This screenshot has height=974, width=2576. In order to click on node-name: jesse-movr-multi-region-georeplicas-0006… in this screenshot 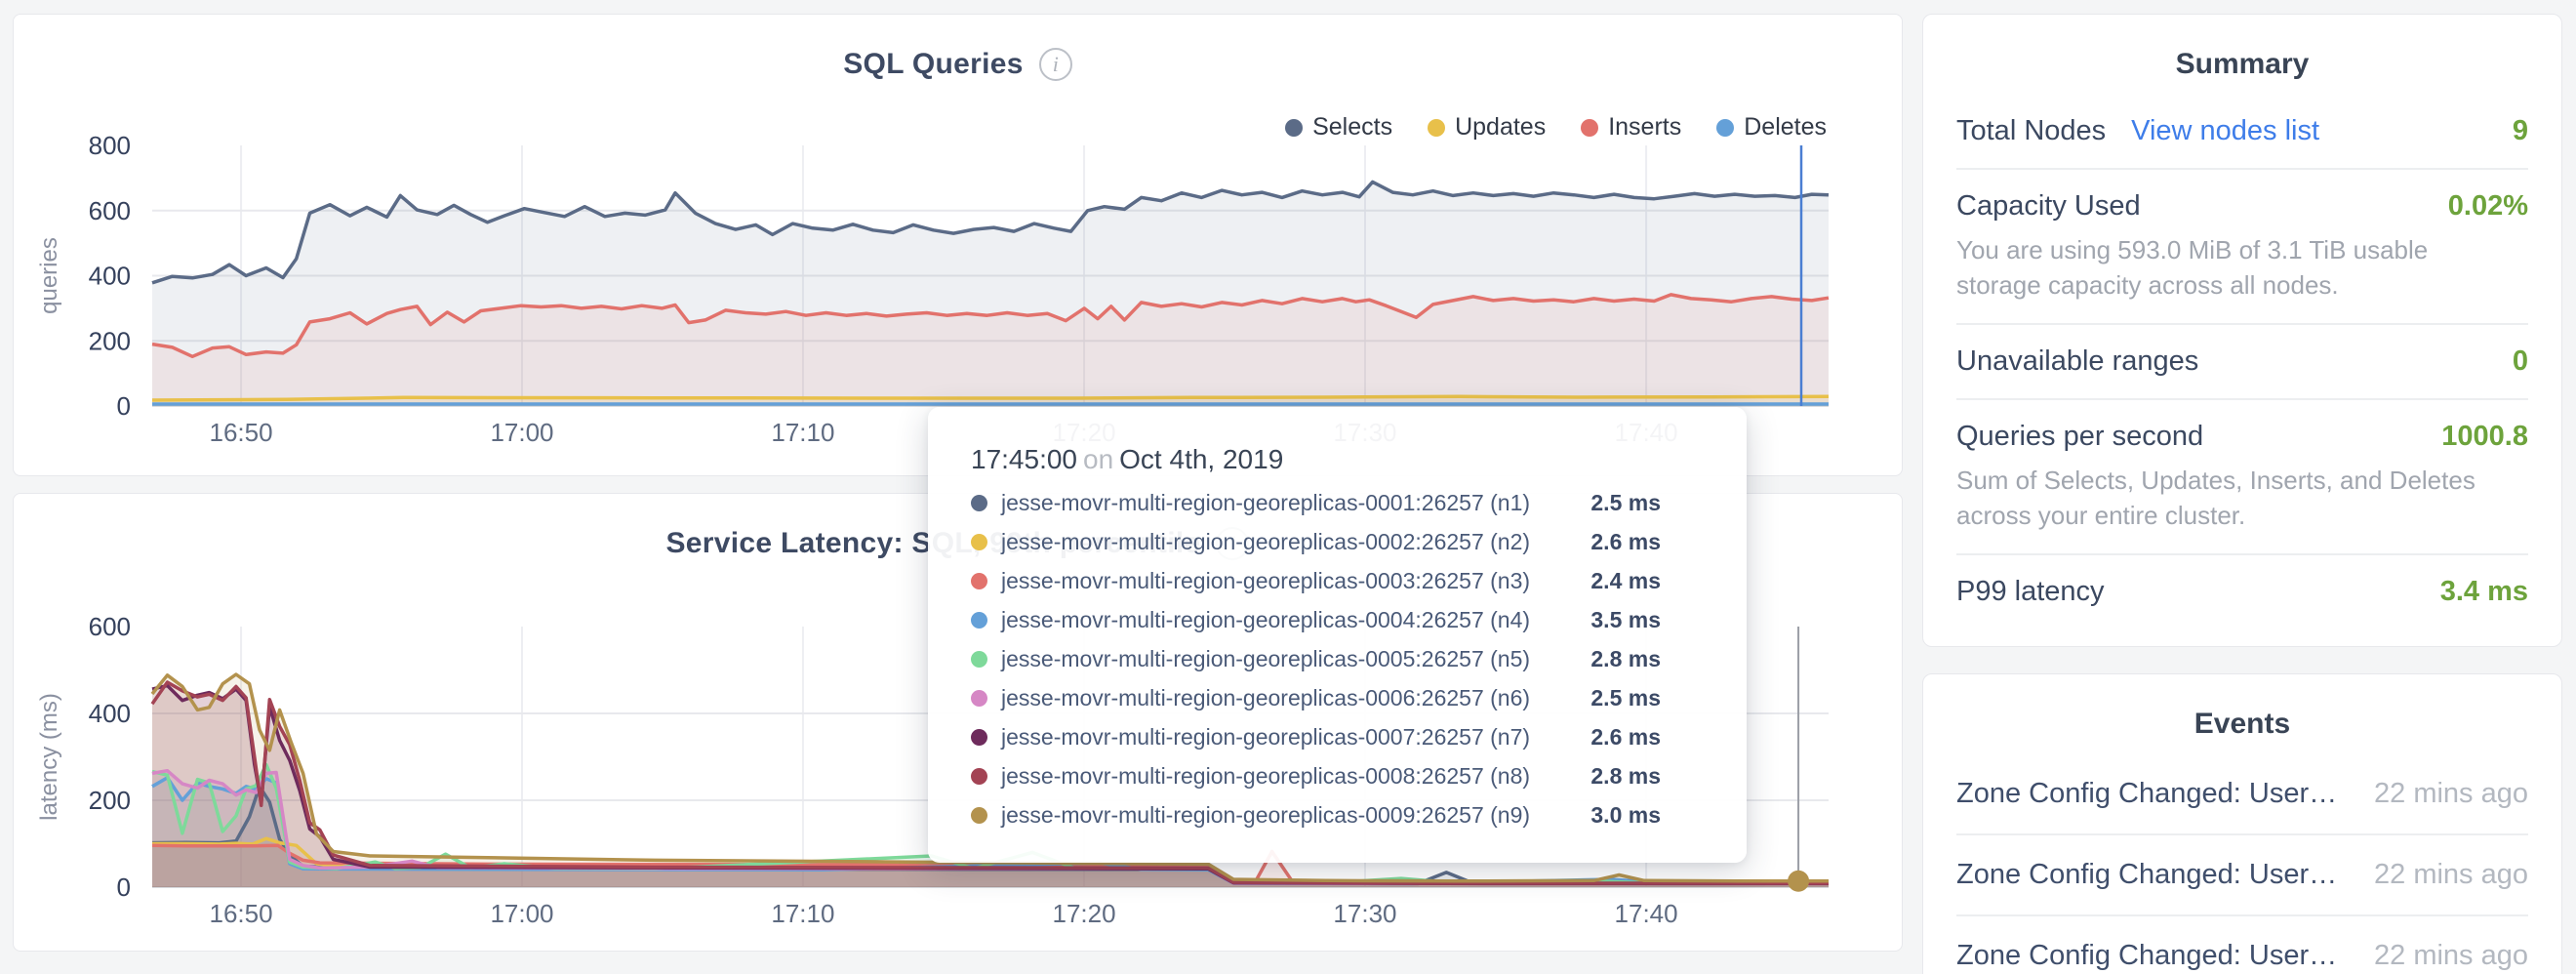, I will do `click(1266, 697)`.